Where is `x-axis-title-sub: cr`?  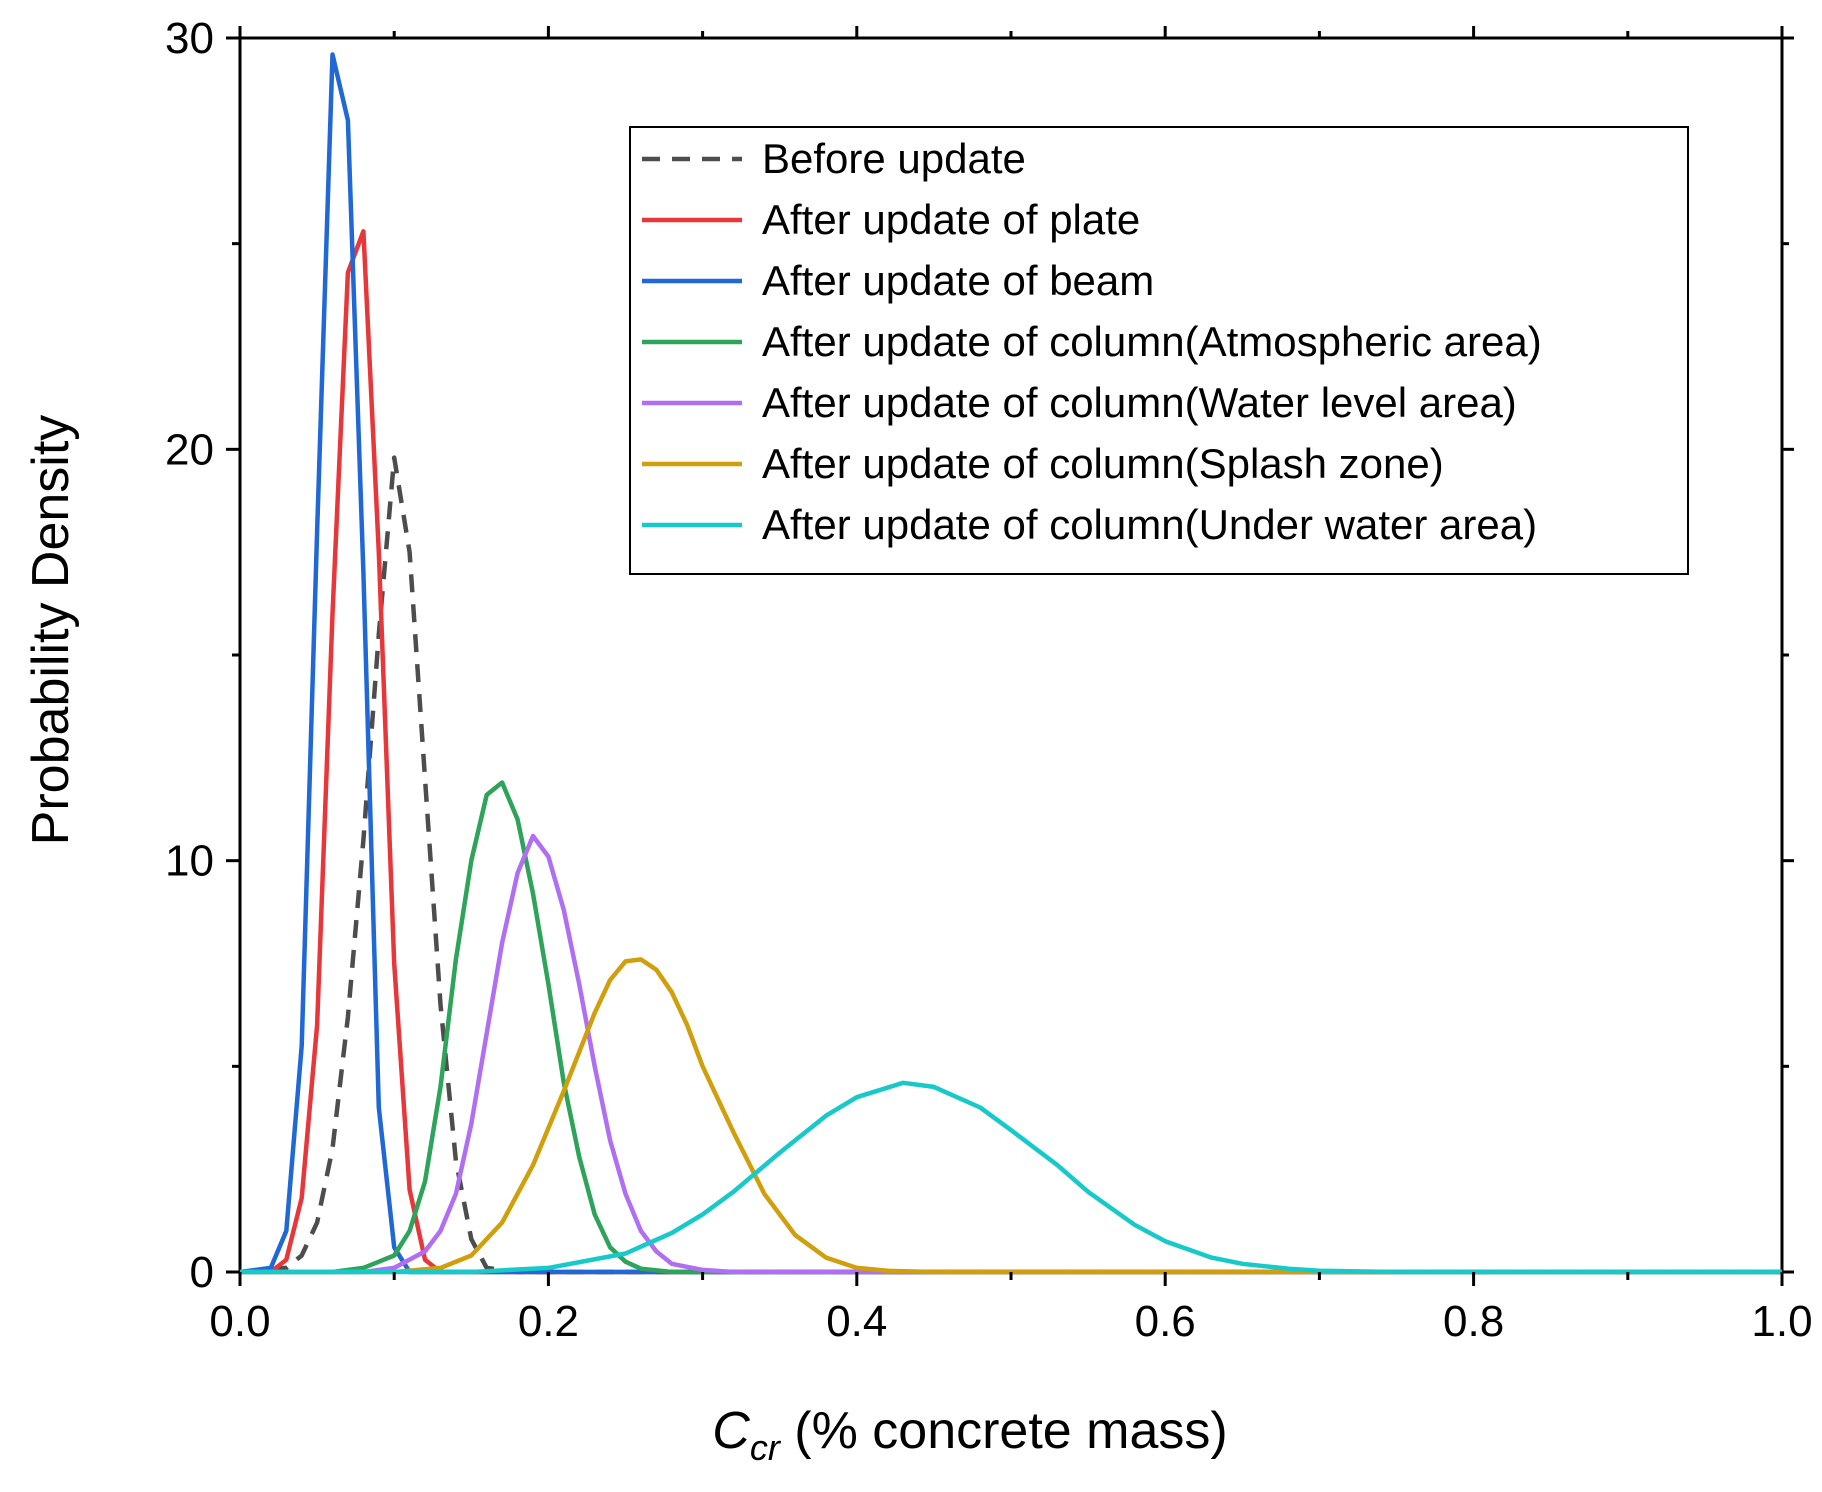
x-axis-title-sub: cr is located at coordinates (766, 1447).